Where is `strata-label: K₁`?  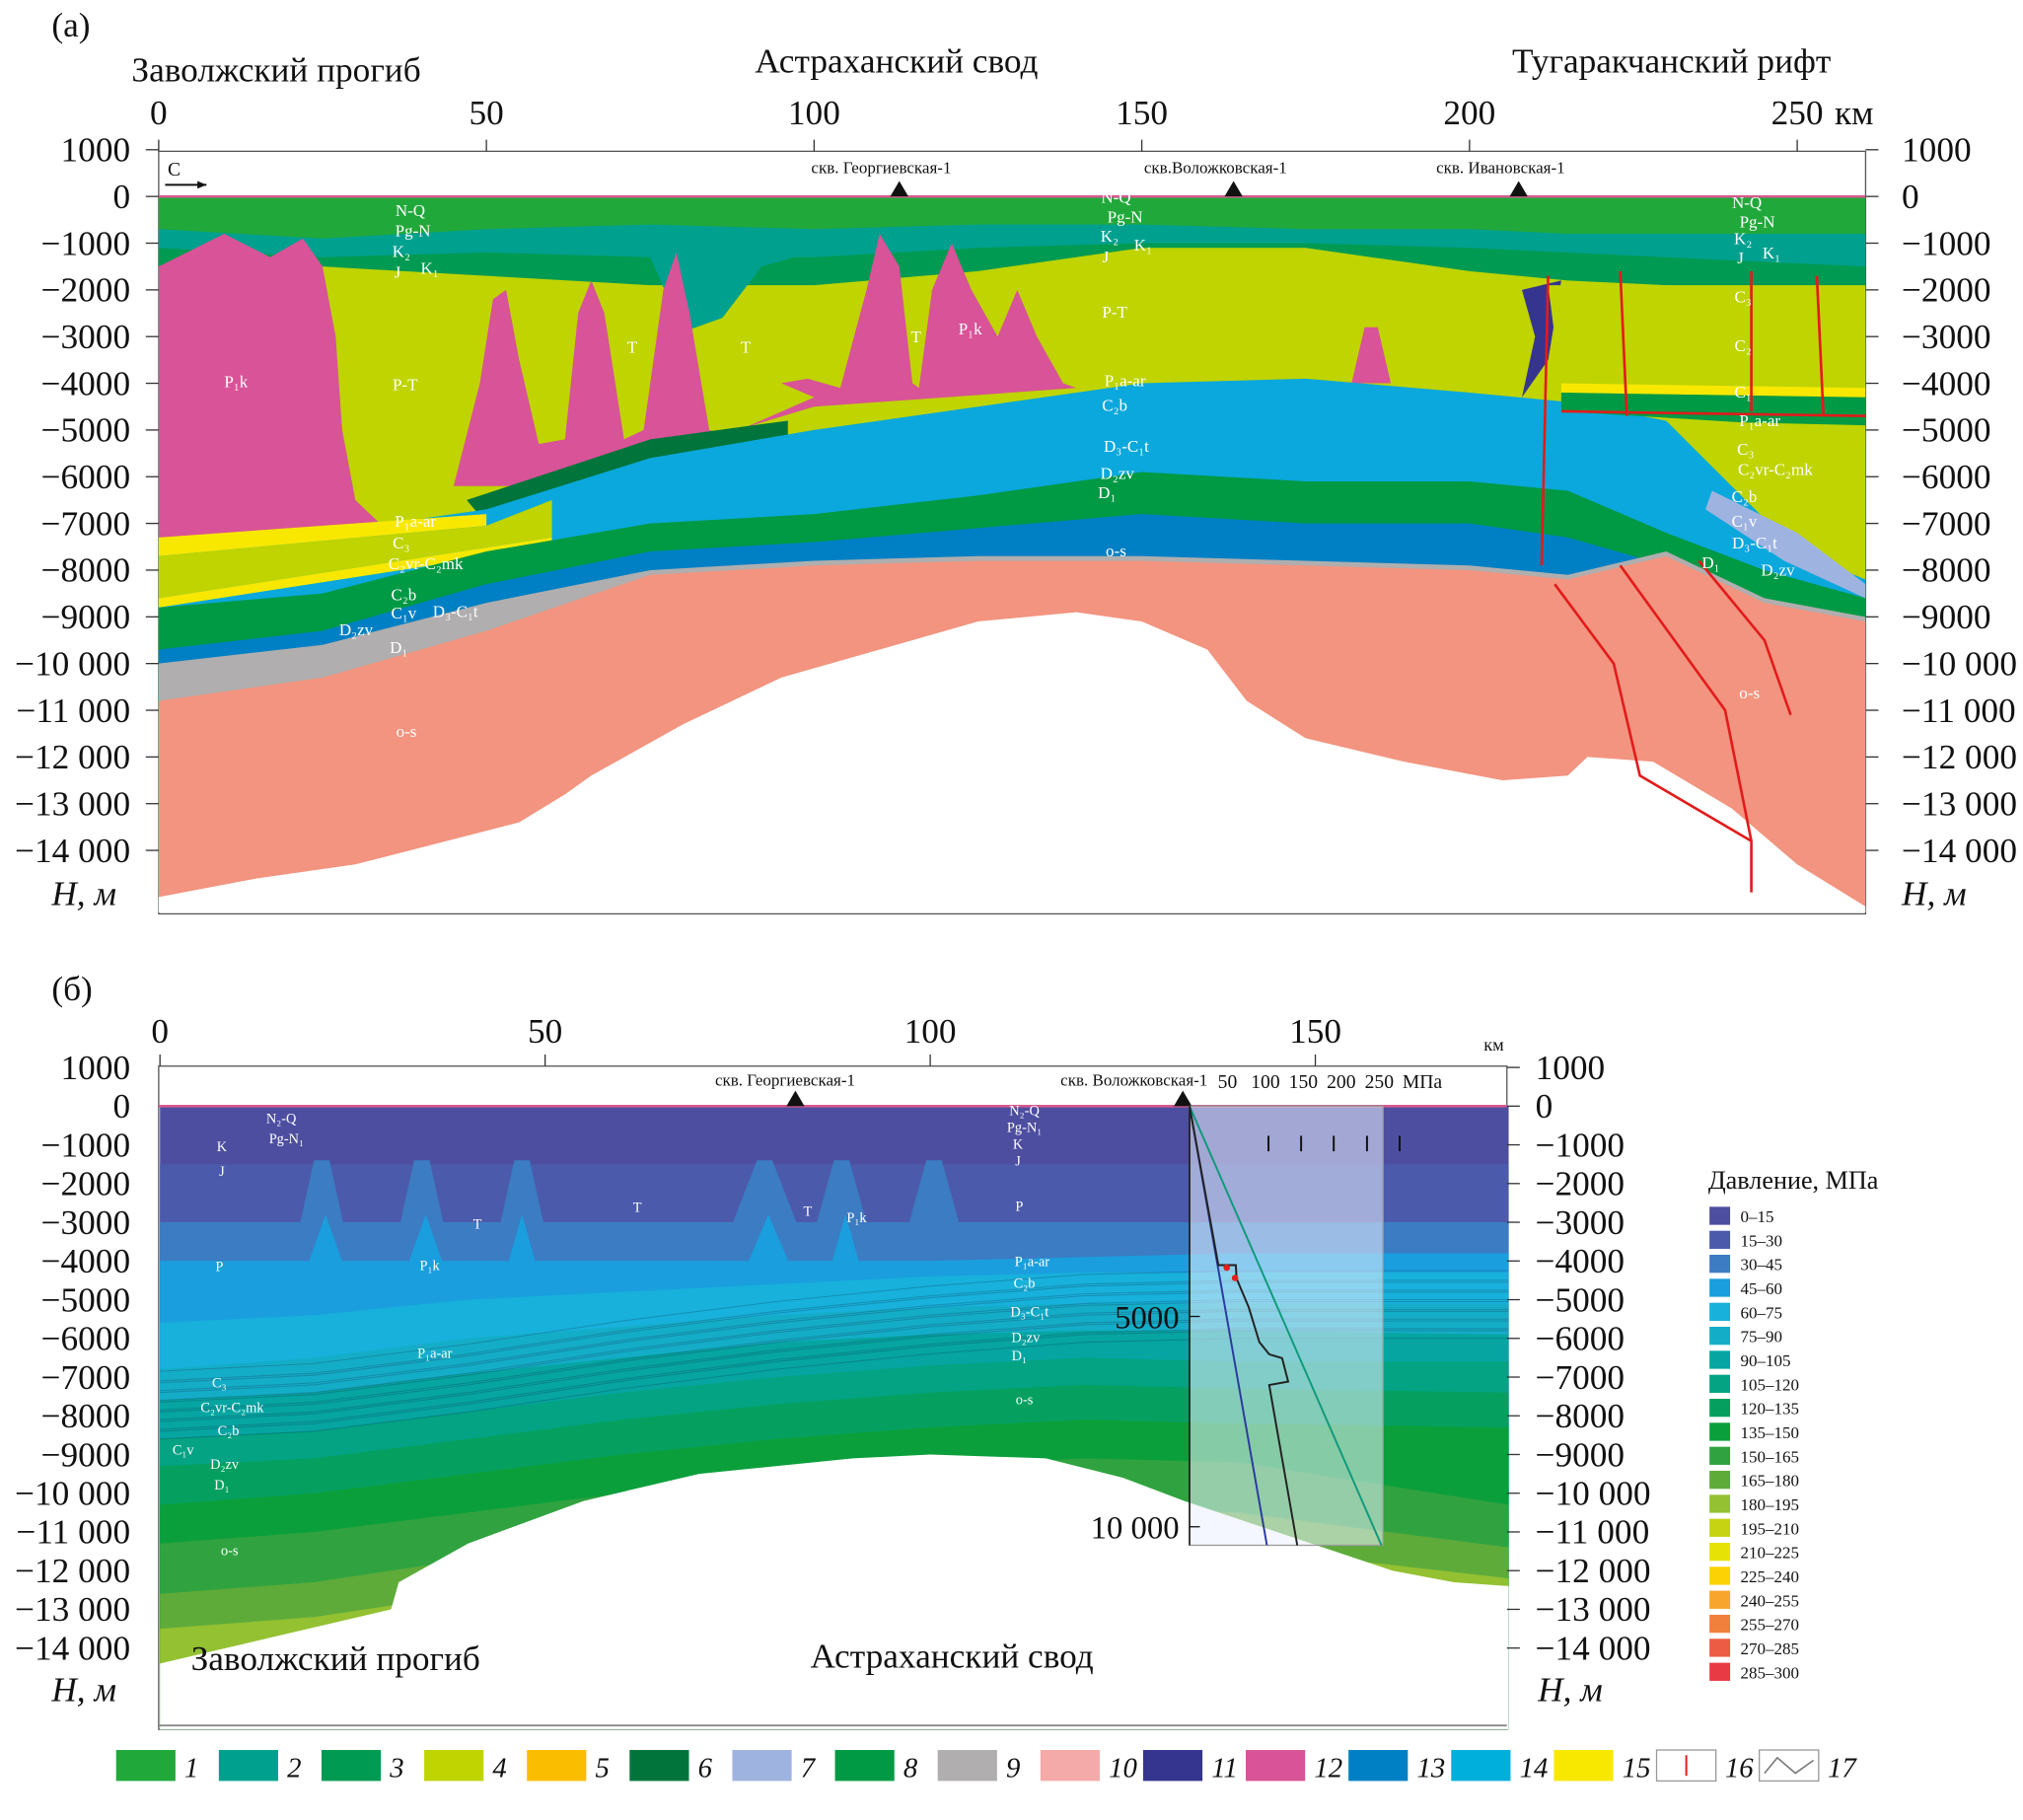 strata-label: K₁ is located at coordinates (1143, 245).